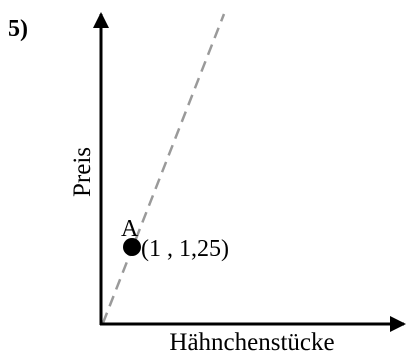  What do you see at coordinates (82, 172) in the screenshot?
I see `y-axis-label: Preis` at bounding box center [82, 172].